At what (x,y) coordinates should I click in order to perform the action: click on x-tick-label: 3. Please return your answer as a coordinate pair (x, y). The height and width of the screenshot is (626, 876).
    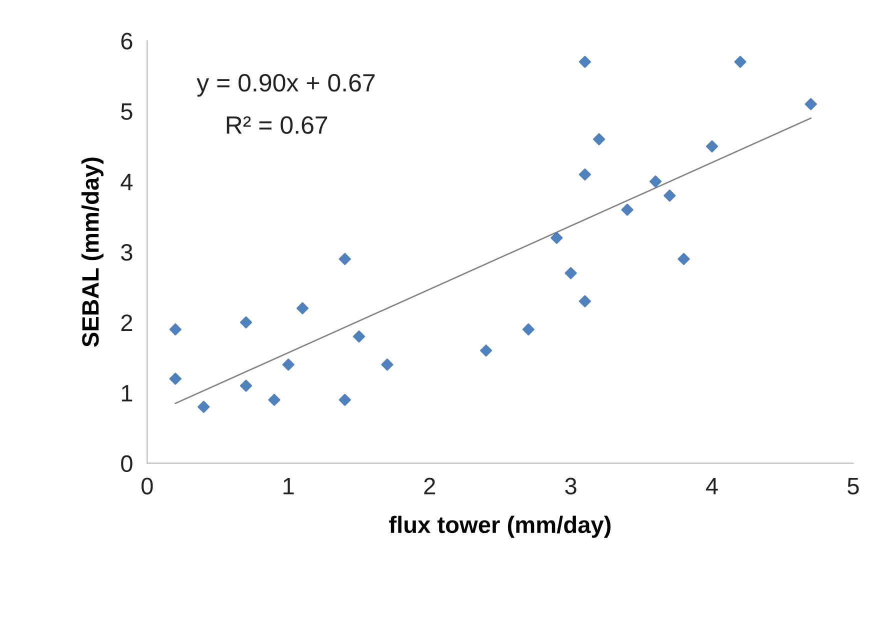
    Looking at the image, I should click on (570, 486).